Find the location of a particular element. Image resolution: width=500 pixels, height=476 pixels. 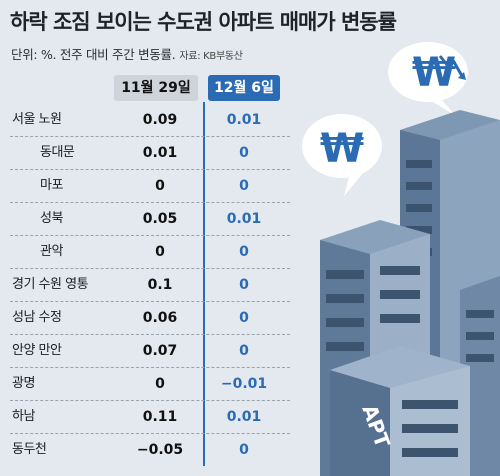

table-row: 서울 노원 0.09 0.01 is located at coordinates (150, 120).